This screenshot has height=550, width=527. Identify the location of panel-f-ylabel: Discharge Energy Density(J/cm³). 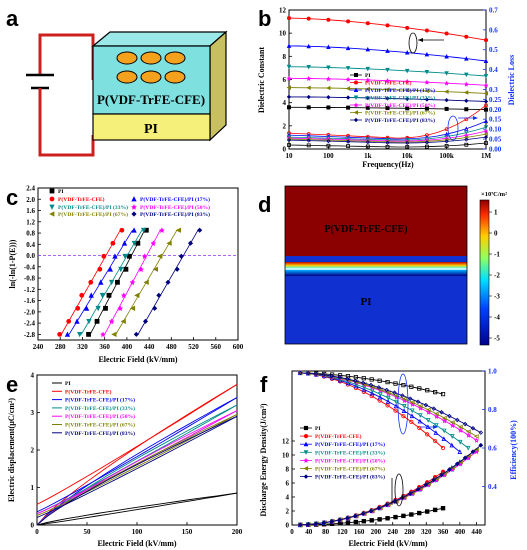
(263, 459).